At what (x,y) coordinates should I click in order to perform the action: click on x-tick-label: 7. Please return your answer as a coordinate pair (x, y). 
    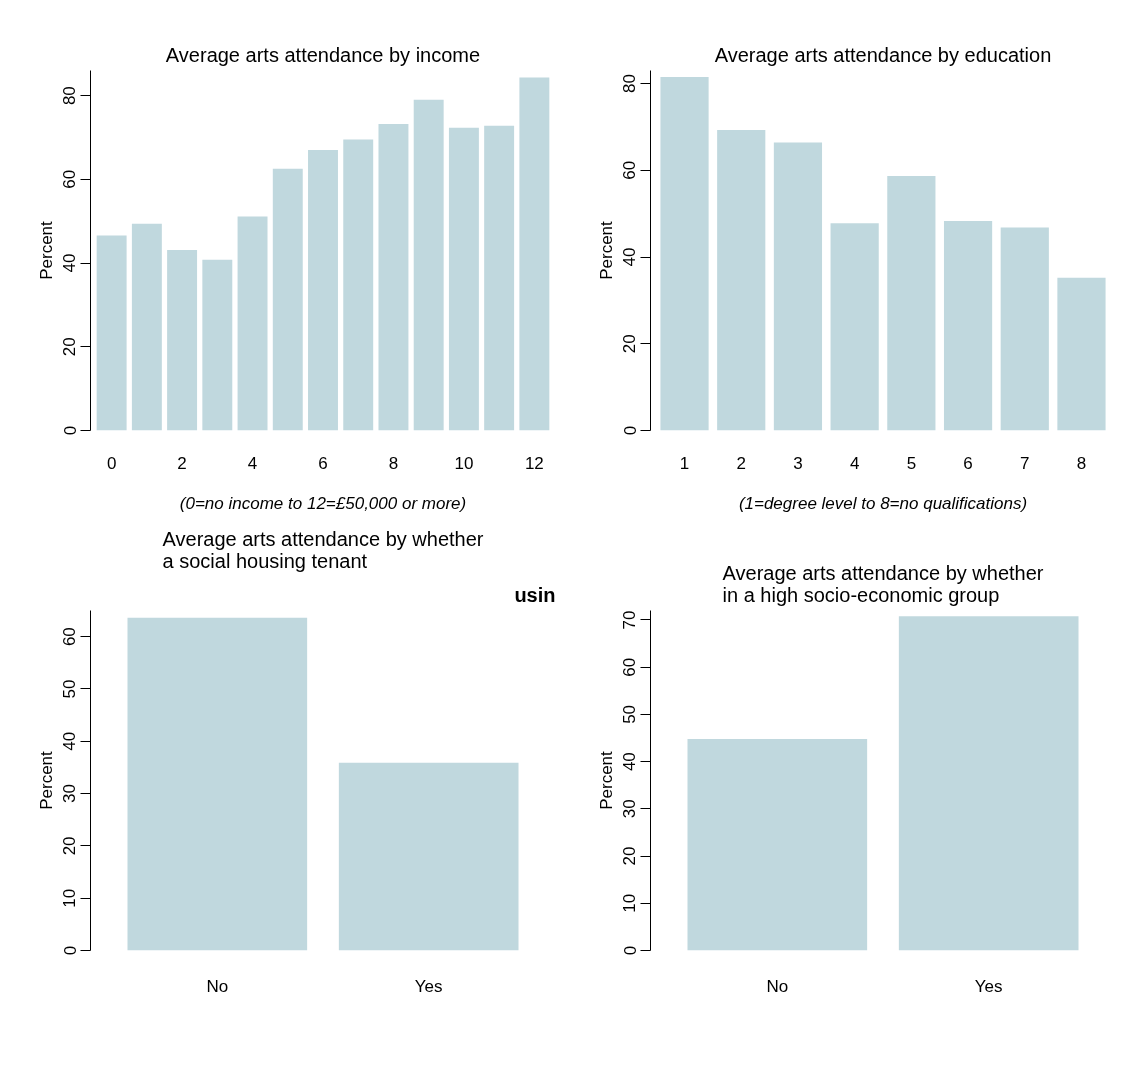
    Looking at the image, I should click on (1025, 463).